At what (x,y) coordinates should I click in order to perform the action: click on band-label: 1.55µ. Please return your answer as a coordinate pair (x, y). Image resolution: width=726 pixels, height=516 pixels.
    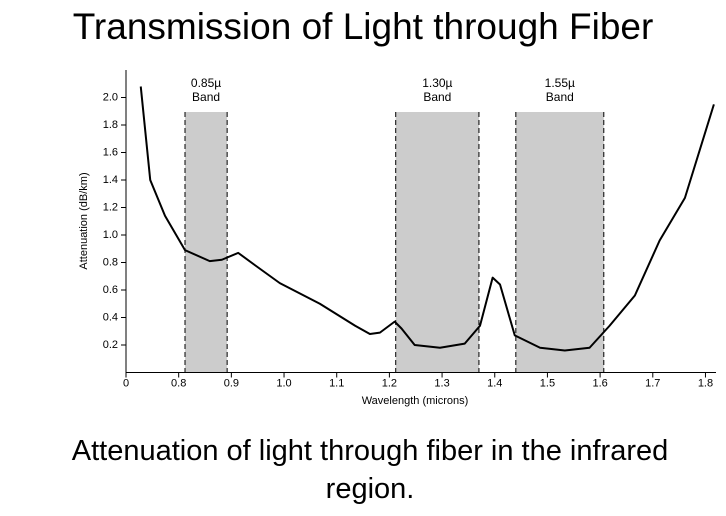
    Looking at the image, I should click on (560, 83).